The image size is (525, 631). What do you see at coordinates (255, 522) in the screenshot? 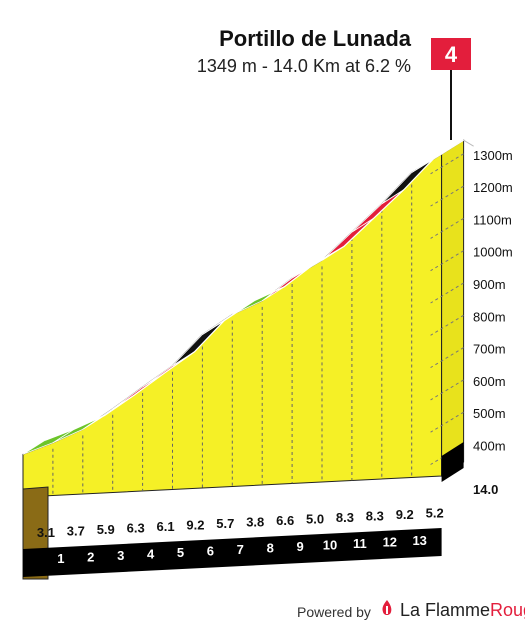
I see `gradient-label: 3.8` at bounding box center [255, 522].